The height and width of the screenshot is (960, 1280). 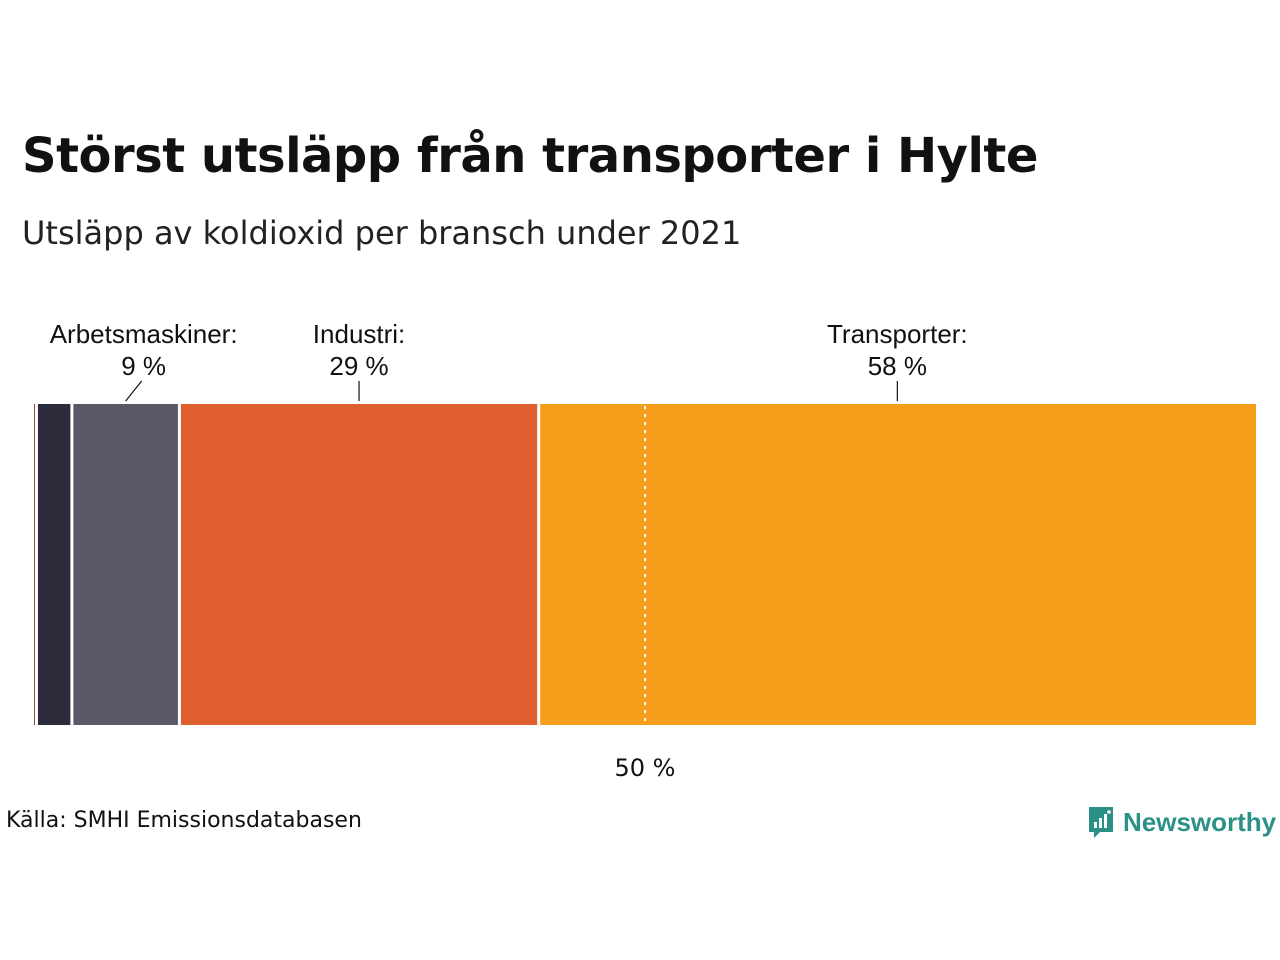 I want to click on segment-label-value: 58 %, so click(x=897, y=366).